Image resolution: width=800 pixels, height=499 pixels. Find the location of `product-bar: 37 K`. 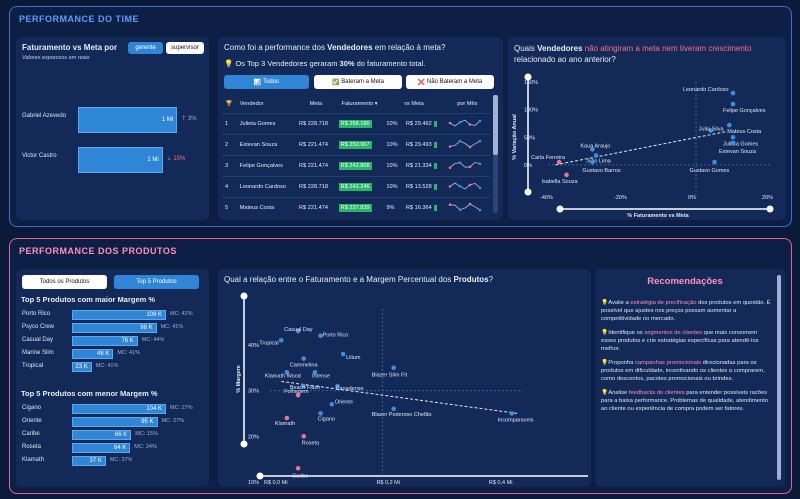

product-bar: 37 K is located at coordinates (89, 461).